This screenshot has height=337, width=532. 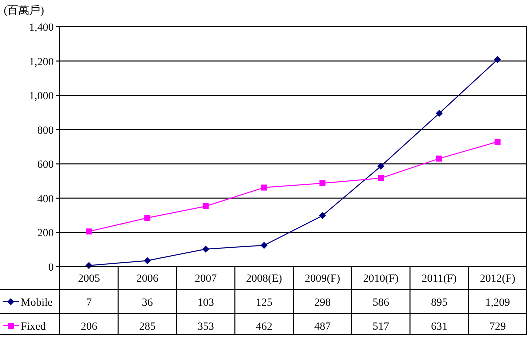 I want to click on x-tick-label: 2005, so click(x=89, y=279).